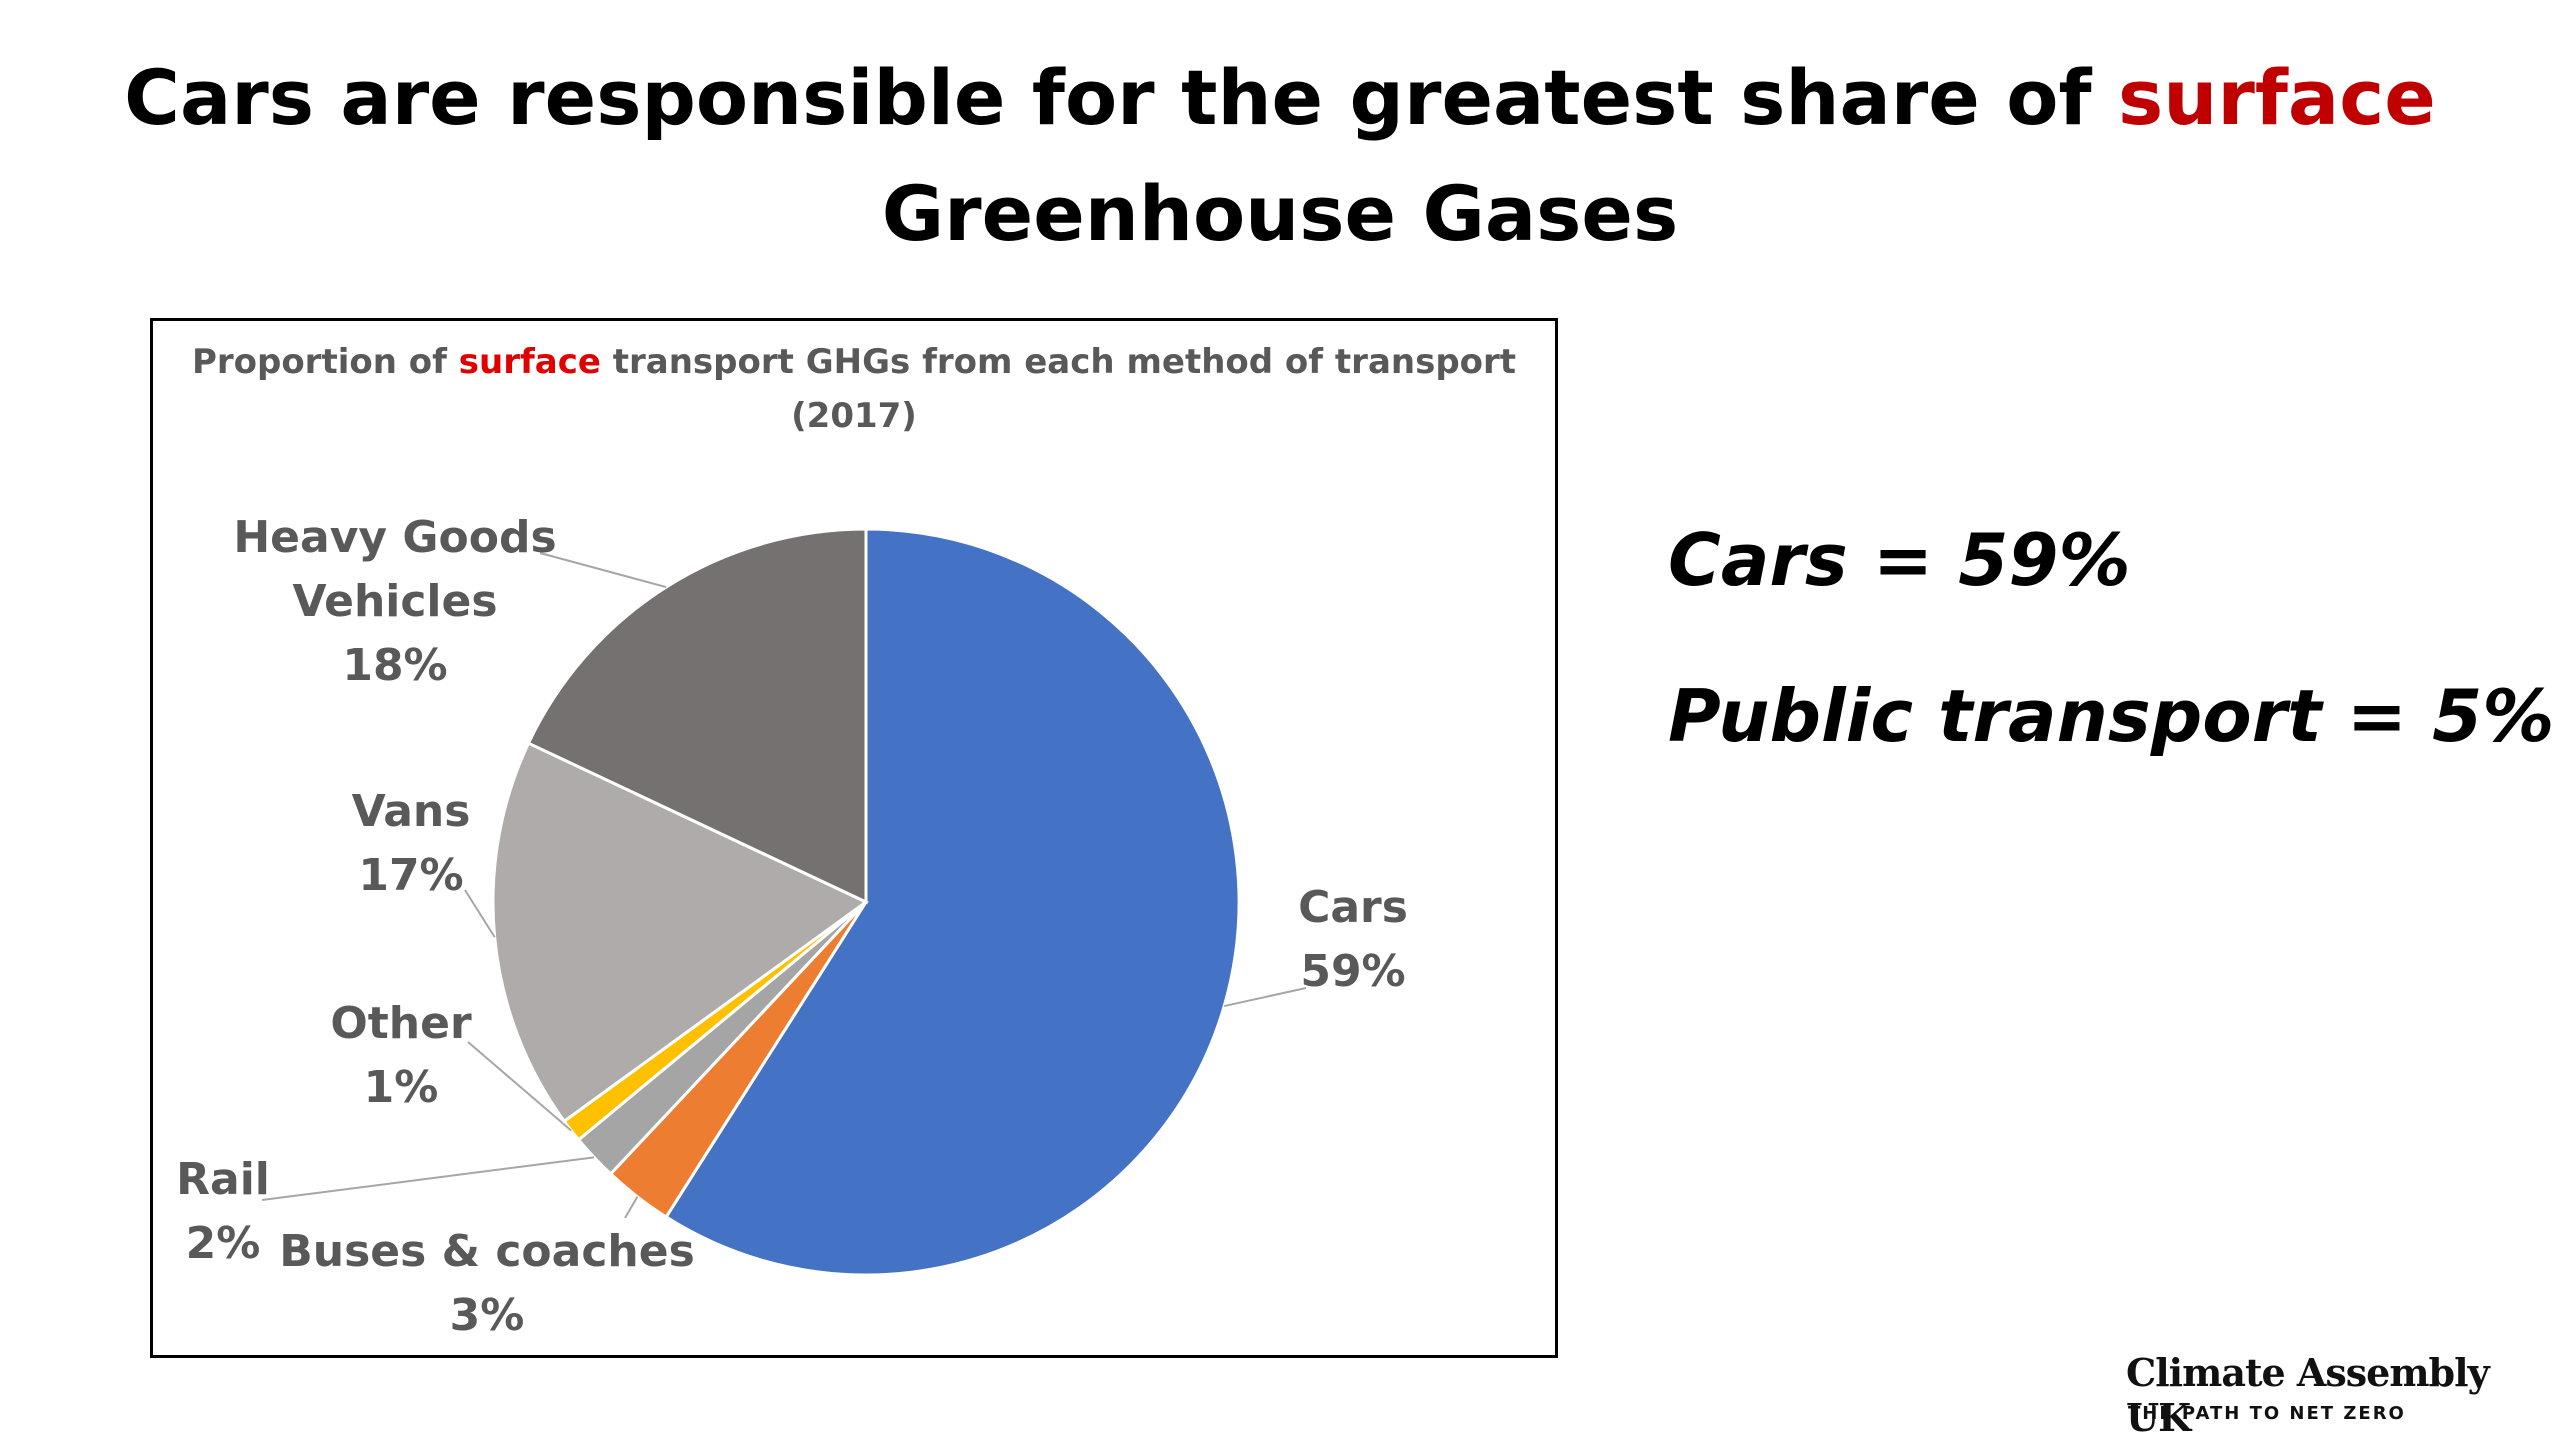 The image size is (2560, 1440). I want to click on annotation: Cars = 59%, so click(1899, 560).